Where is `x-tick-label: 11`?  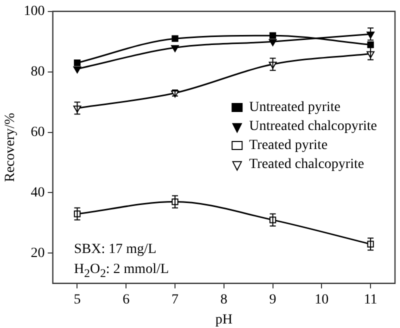
x-tick-label: 11 is located at coordinates (371, 300).